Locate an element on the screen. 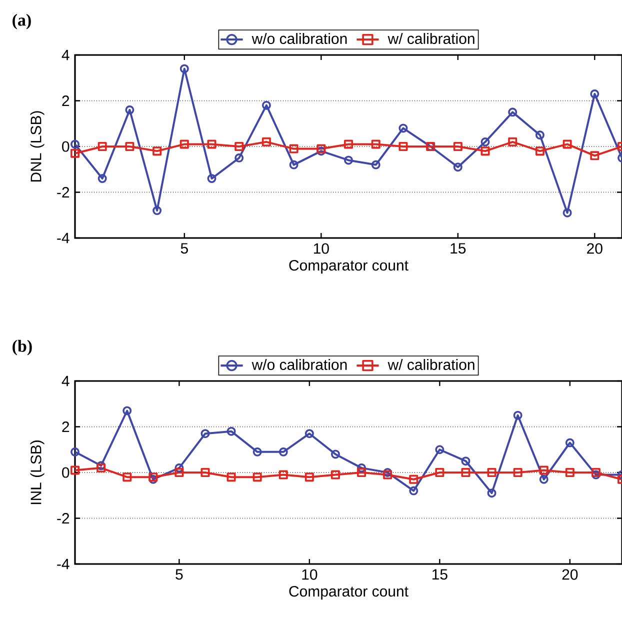  y-axis-title: INL (LSB) is located at coordinates (37, 472).